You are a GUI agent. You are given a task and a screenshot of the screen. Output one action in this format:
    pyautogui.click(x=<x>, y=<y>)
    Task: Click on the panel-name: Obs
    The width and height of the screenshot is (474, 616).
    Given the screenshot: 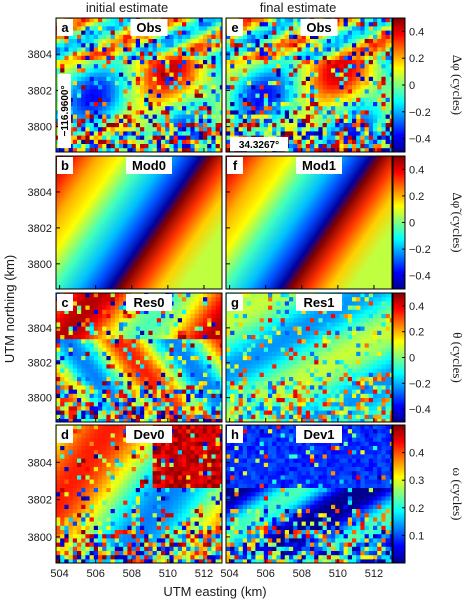 What is the action you would take?
    pyautogui.click(x=318, y=27)
    